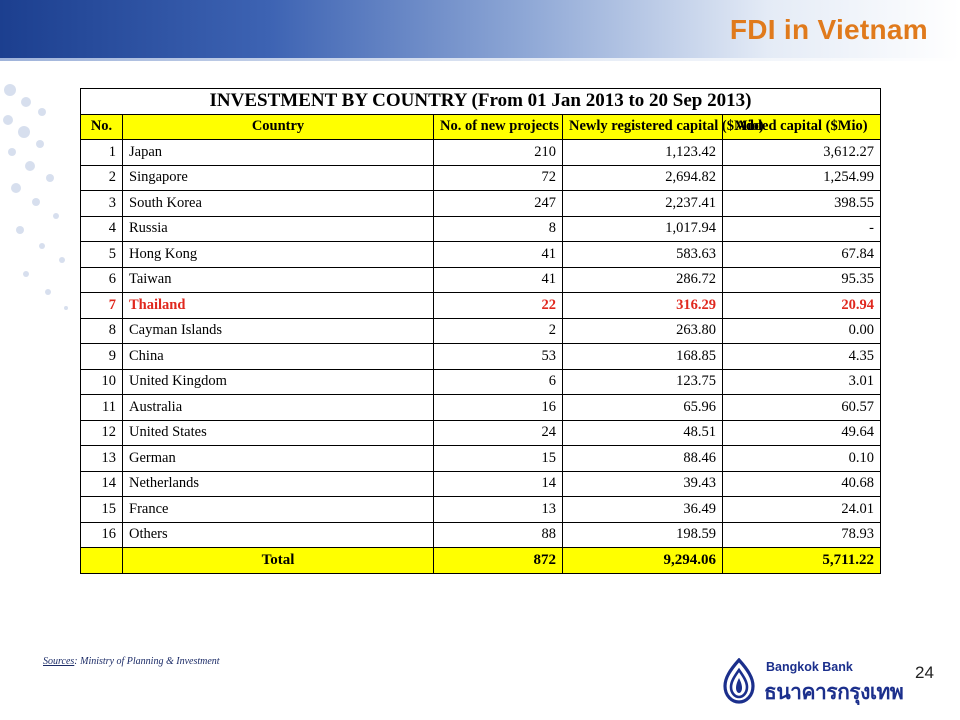 This screenshot has height=720, width=960. I want to click on row-projects-cell: 210, so click(498, 152).